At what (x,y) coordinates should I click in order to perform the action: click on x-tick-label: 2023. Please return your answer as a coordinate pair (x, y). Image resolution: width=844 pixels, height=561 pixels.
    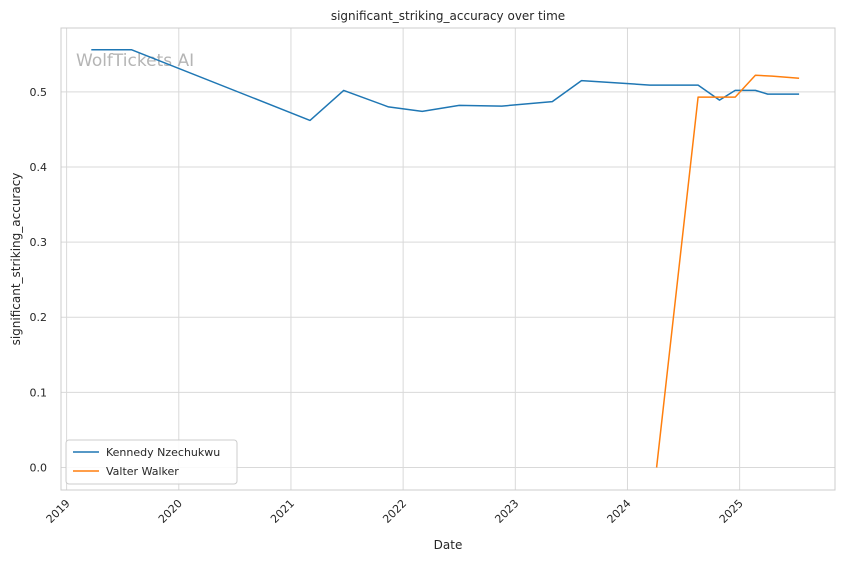
    Looking at the image, I should click on (506, 511).